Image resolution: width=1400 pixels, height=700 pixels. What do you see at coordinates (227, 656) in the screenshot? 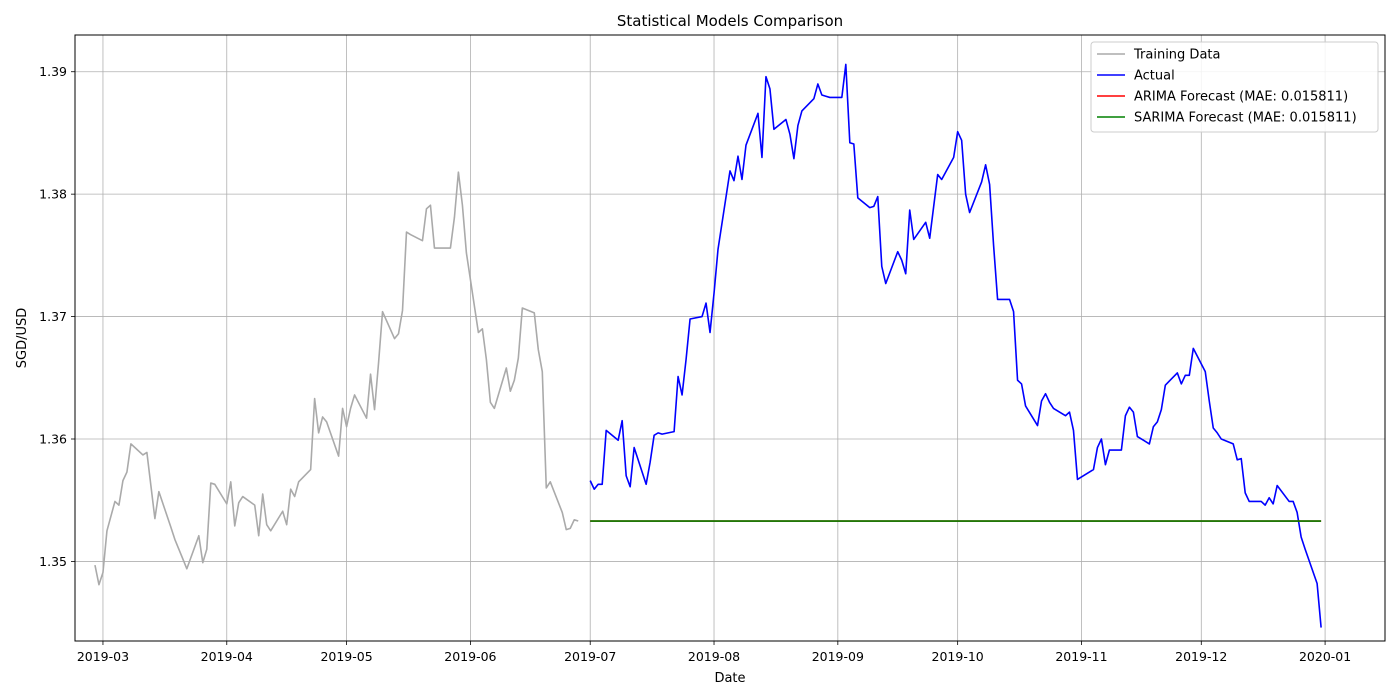
I see `x-tick-label: 2019-04` at bounding box center [227, 656].